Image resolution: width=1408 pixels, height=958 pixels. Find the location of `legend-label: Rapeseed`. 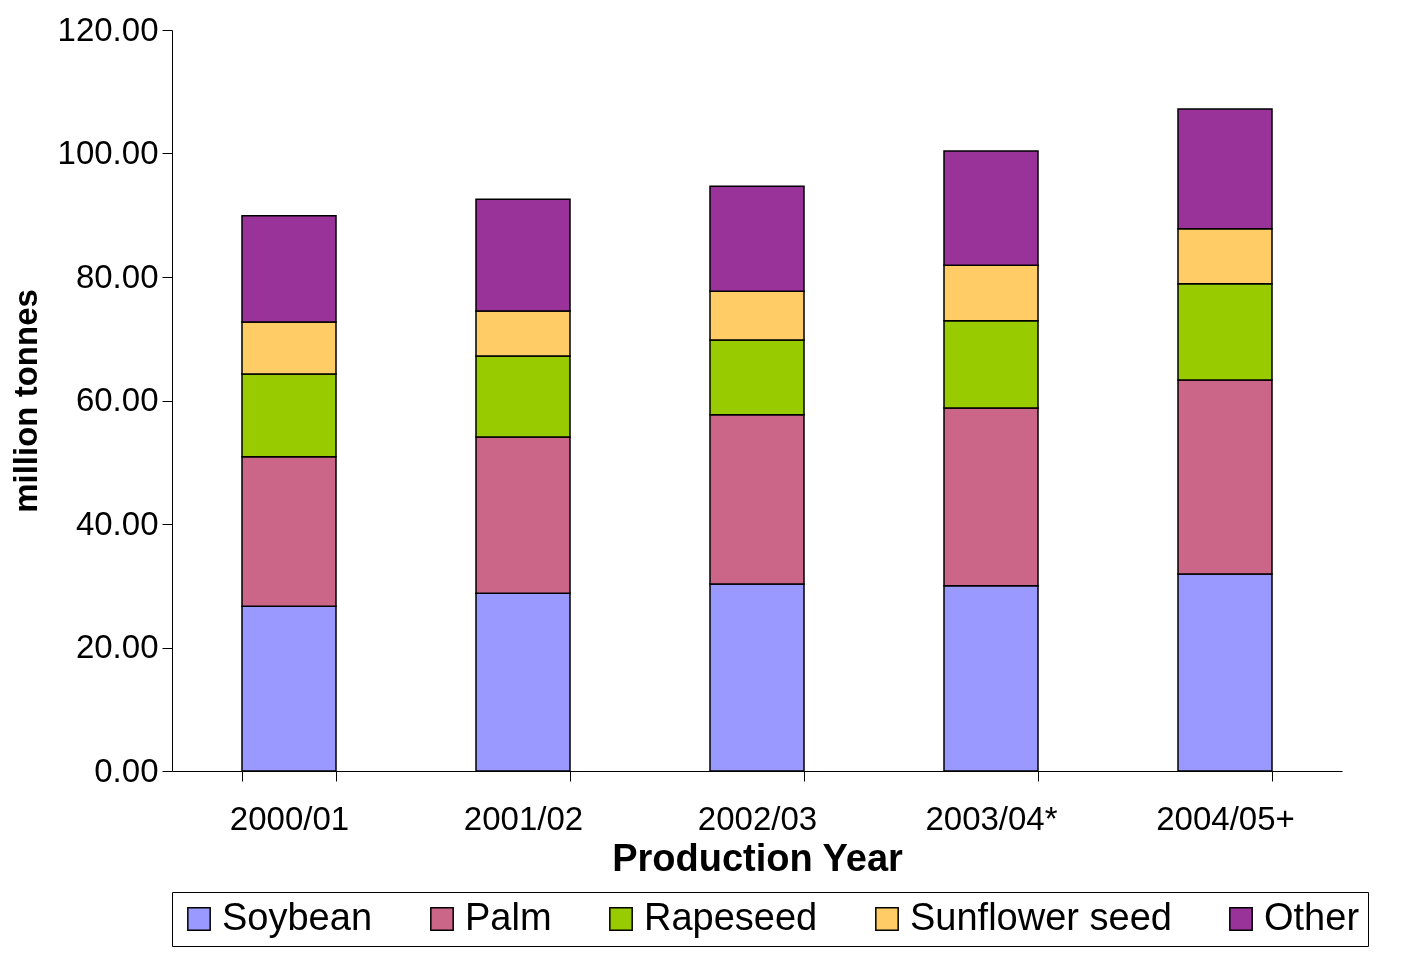

legend-label: Rapeseed is located at coordinates (731, 917).